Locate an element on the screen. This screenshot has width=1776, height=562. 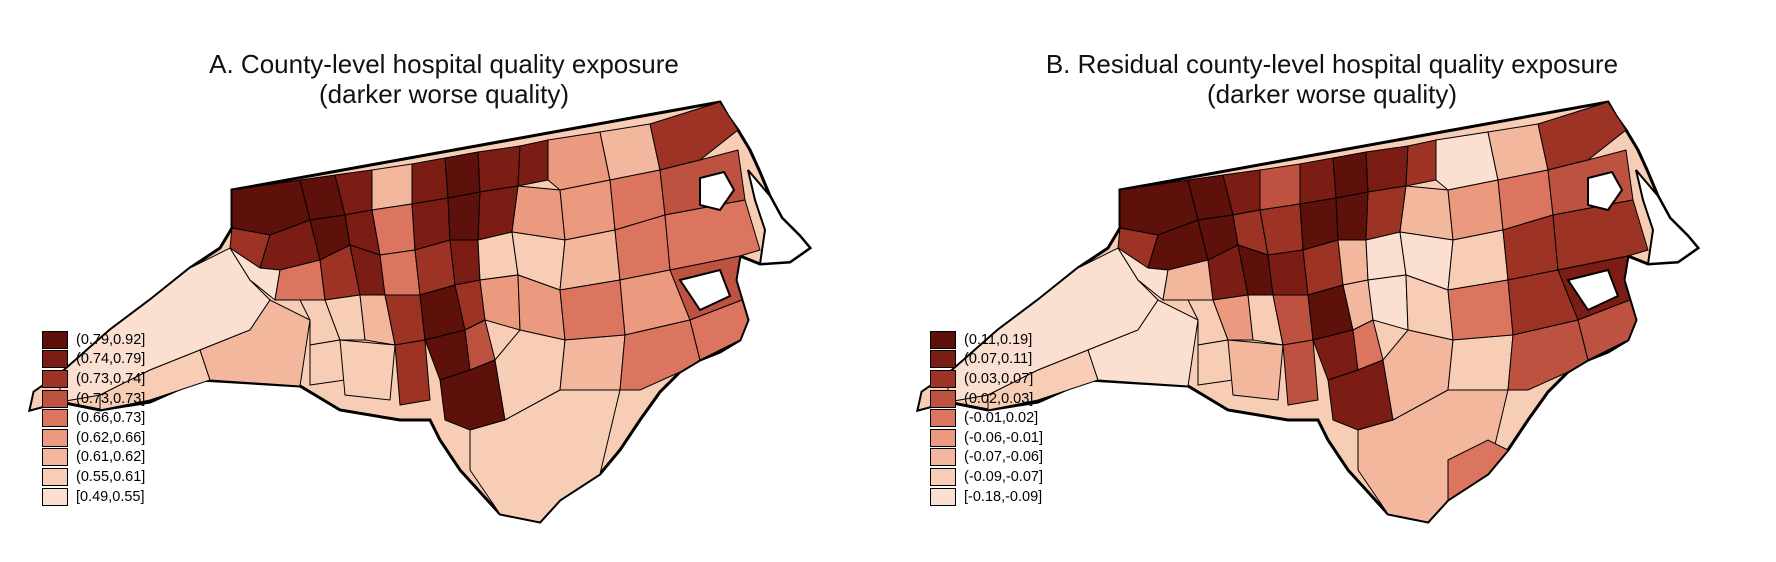
legend-item: (0.07,0.11] is located at coordinates (986, 360).